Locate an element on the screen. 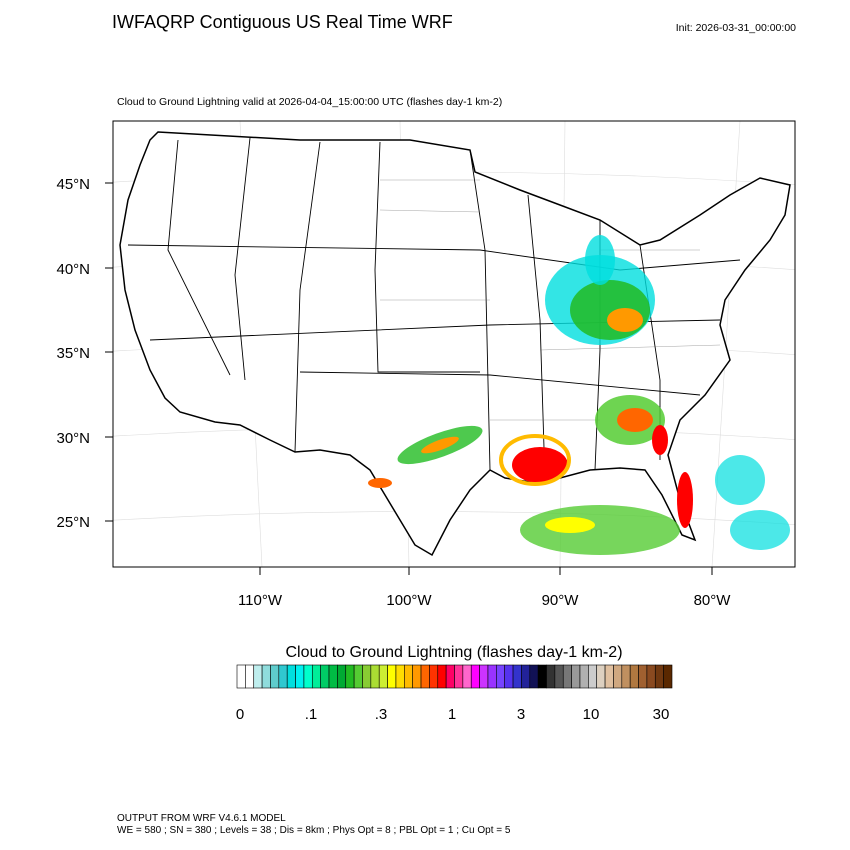 Image resolution: width=850 pixels, height=850 pixels. lon-label: 100°W is located at coordinates (409, 600).